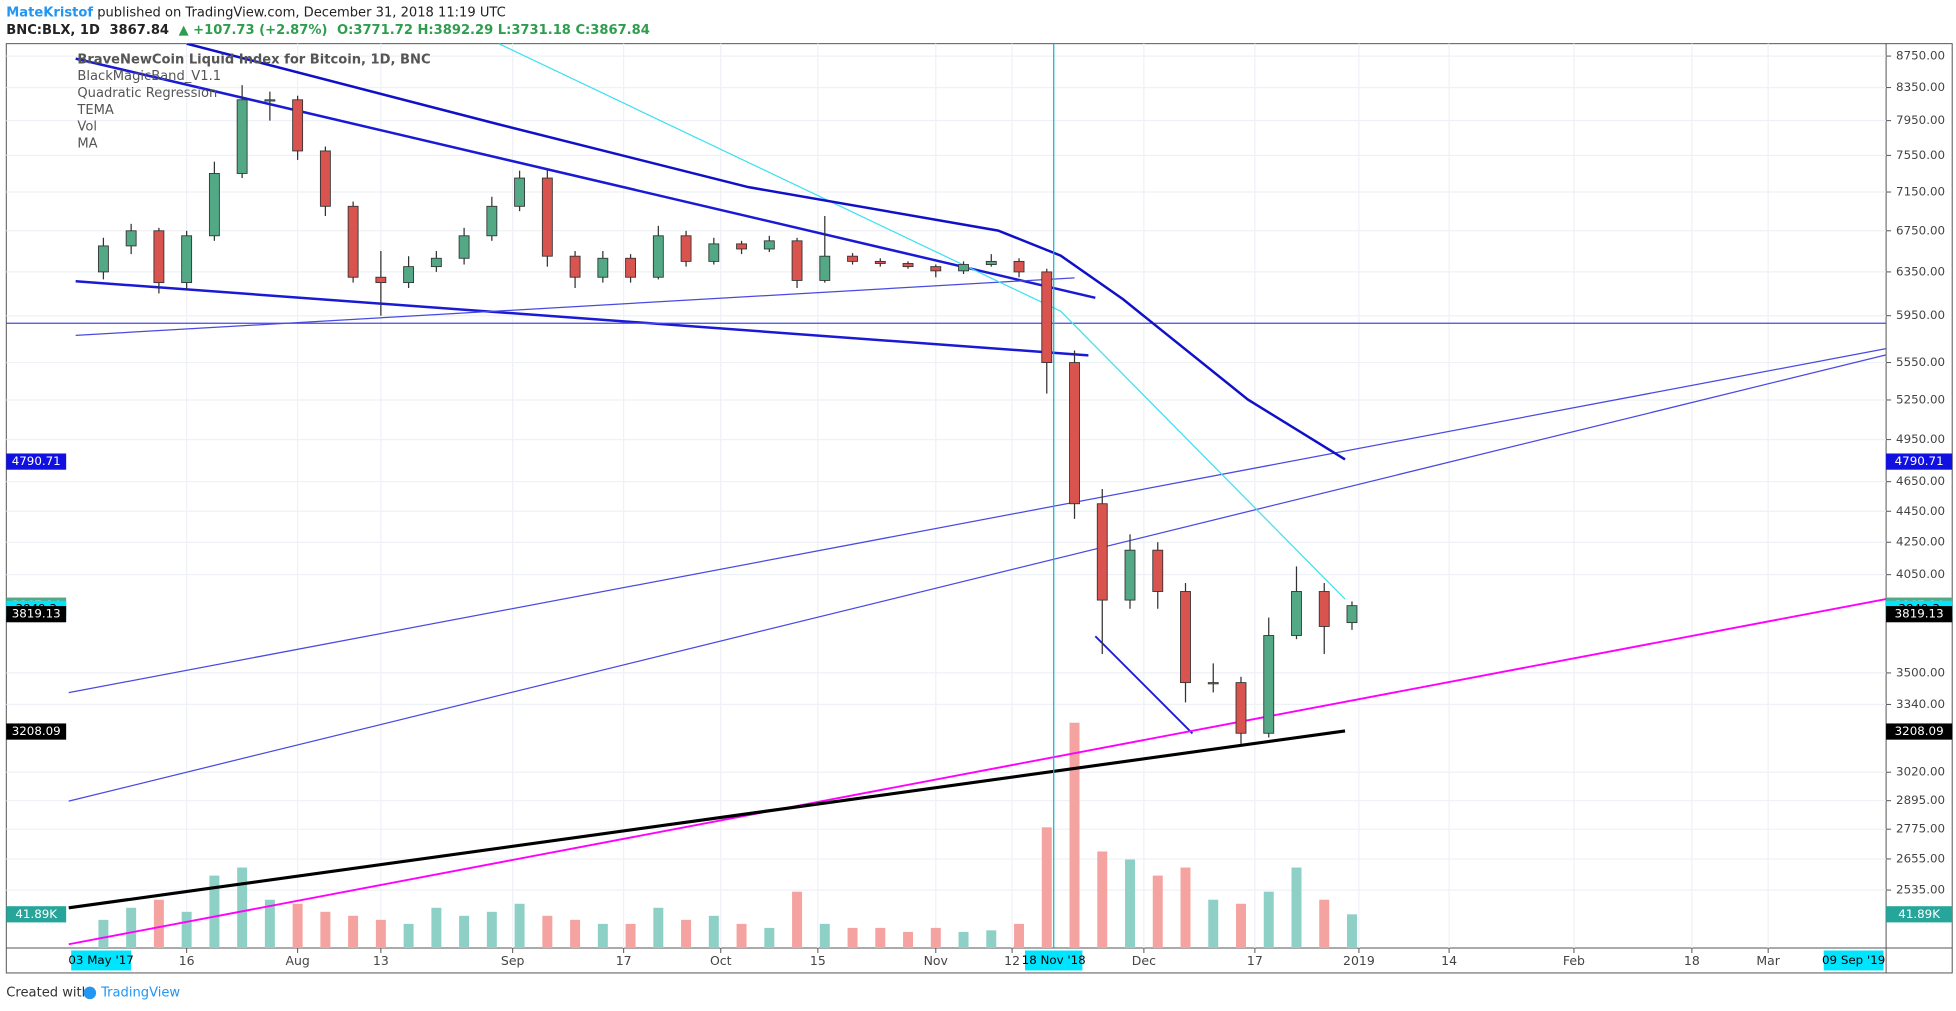 Image resolution: width=1956 pixels, height=1011 pixels. Describe the element at coordinates (381, 960) in the screenshot. I see `x-tick-label: 13` at that location.